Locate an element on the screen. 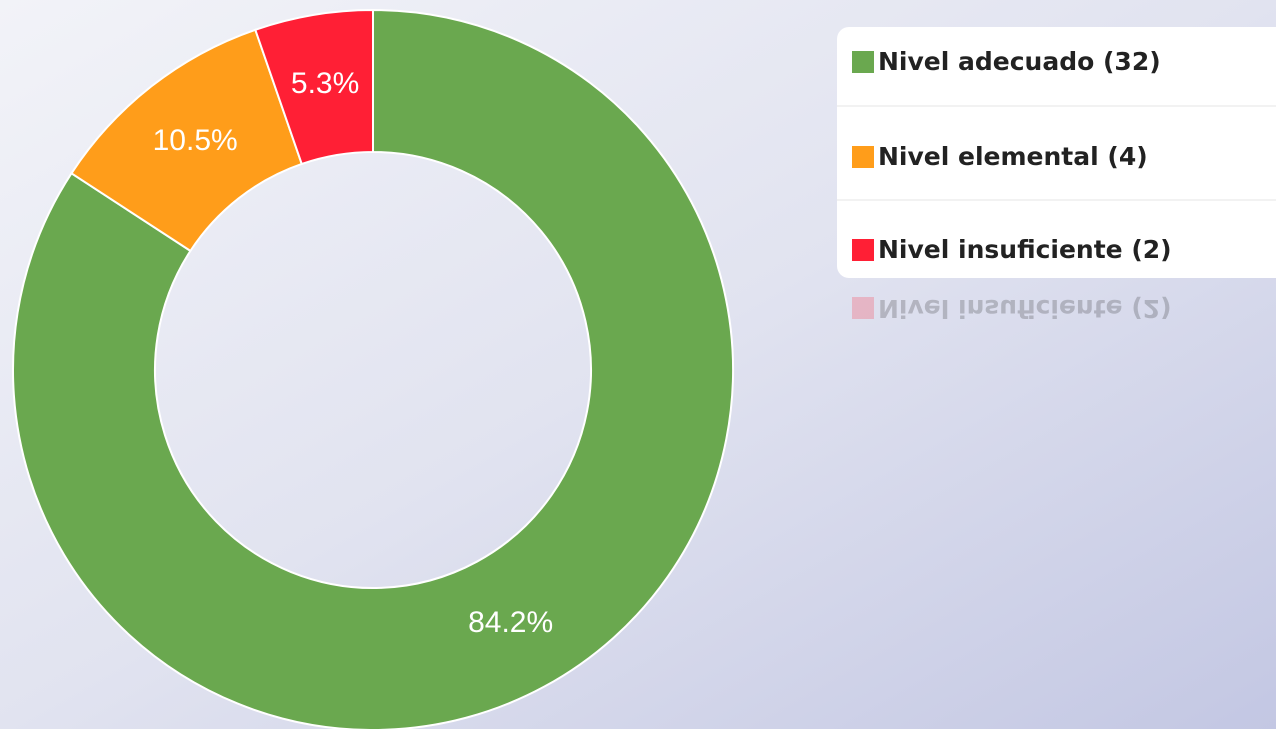 This screenshot has height=729, width=1276. donut-slice is located at coordinates (314, 87).